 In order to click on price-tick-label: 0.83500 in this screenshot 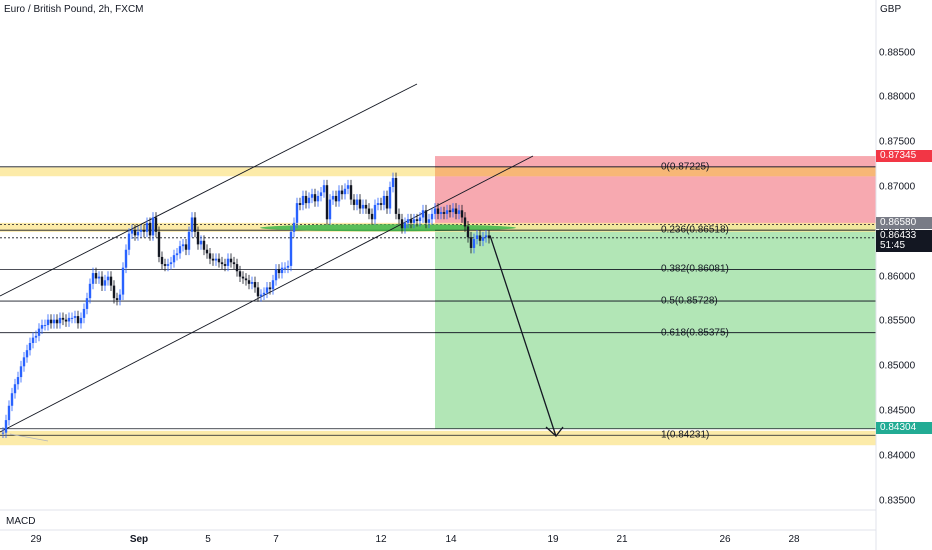, I will do `click(897, 501)`.